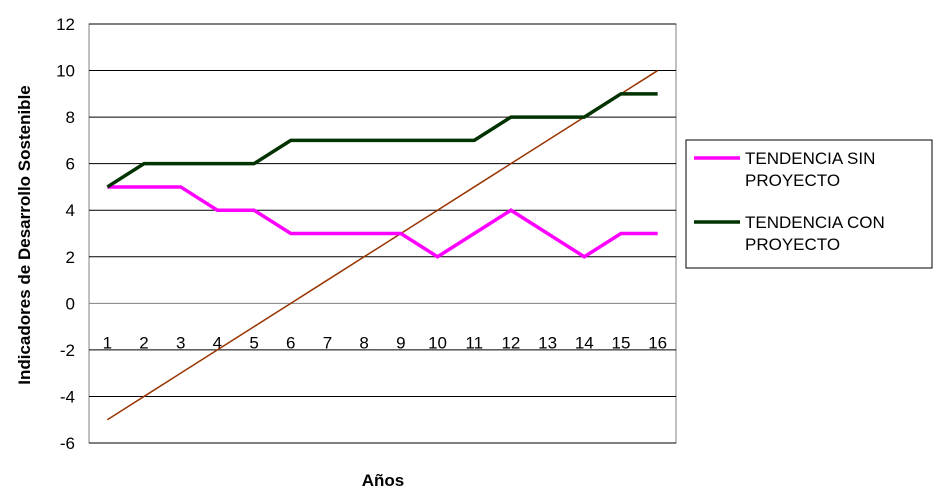  What do you see at coordinates (107, 342) in the screenshot?
I see `x-tick-label: 1` at bounding box center [107, 342].